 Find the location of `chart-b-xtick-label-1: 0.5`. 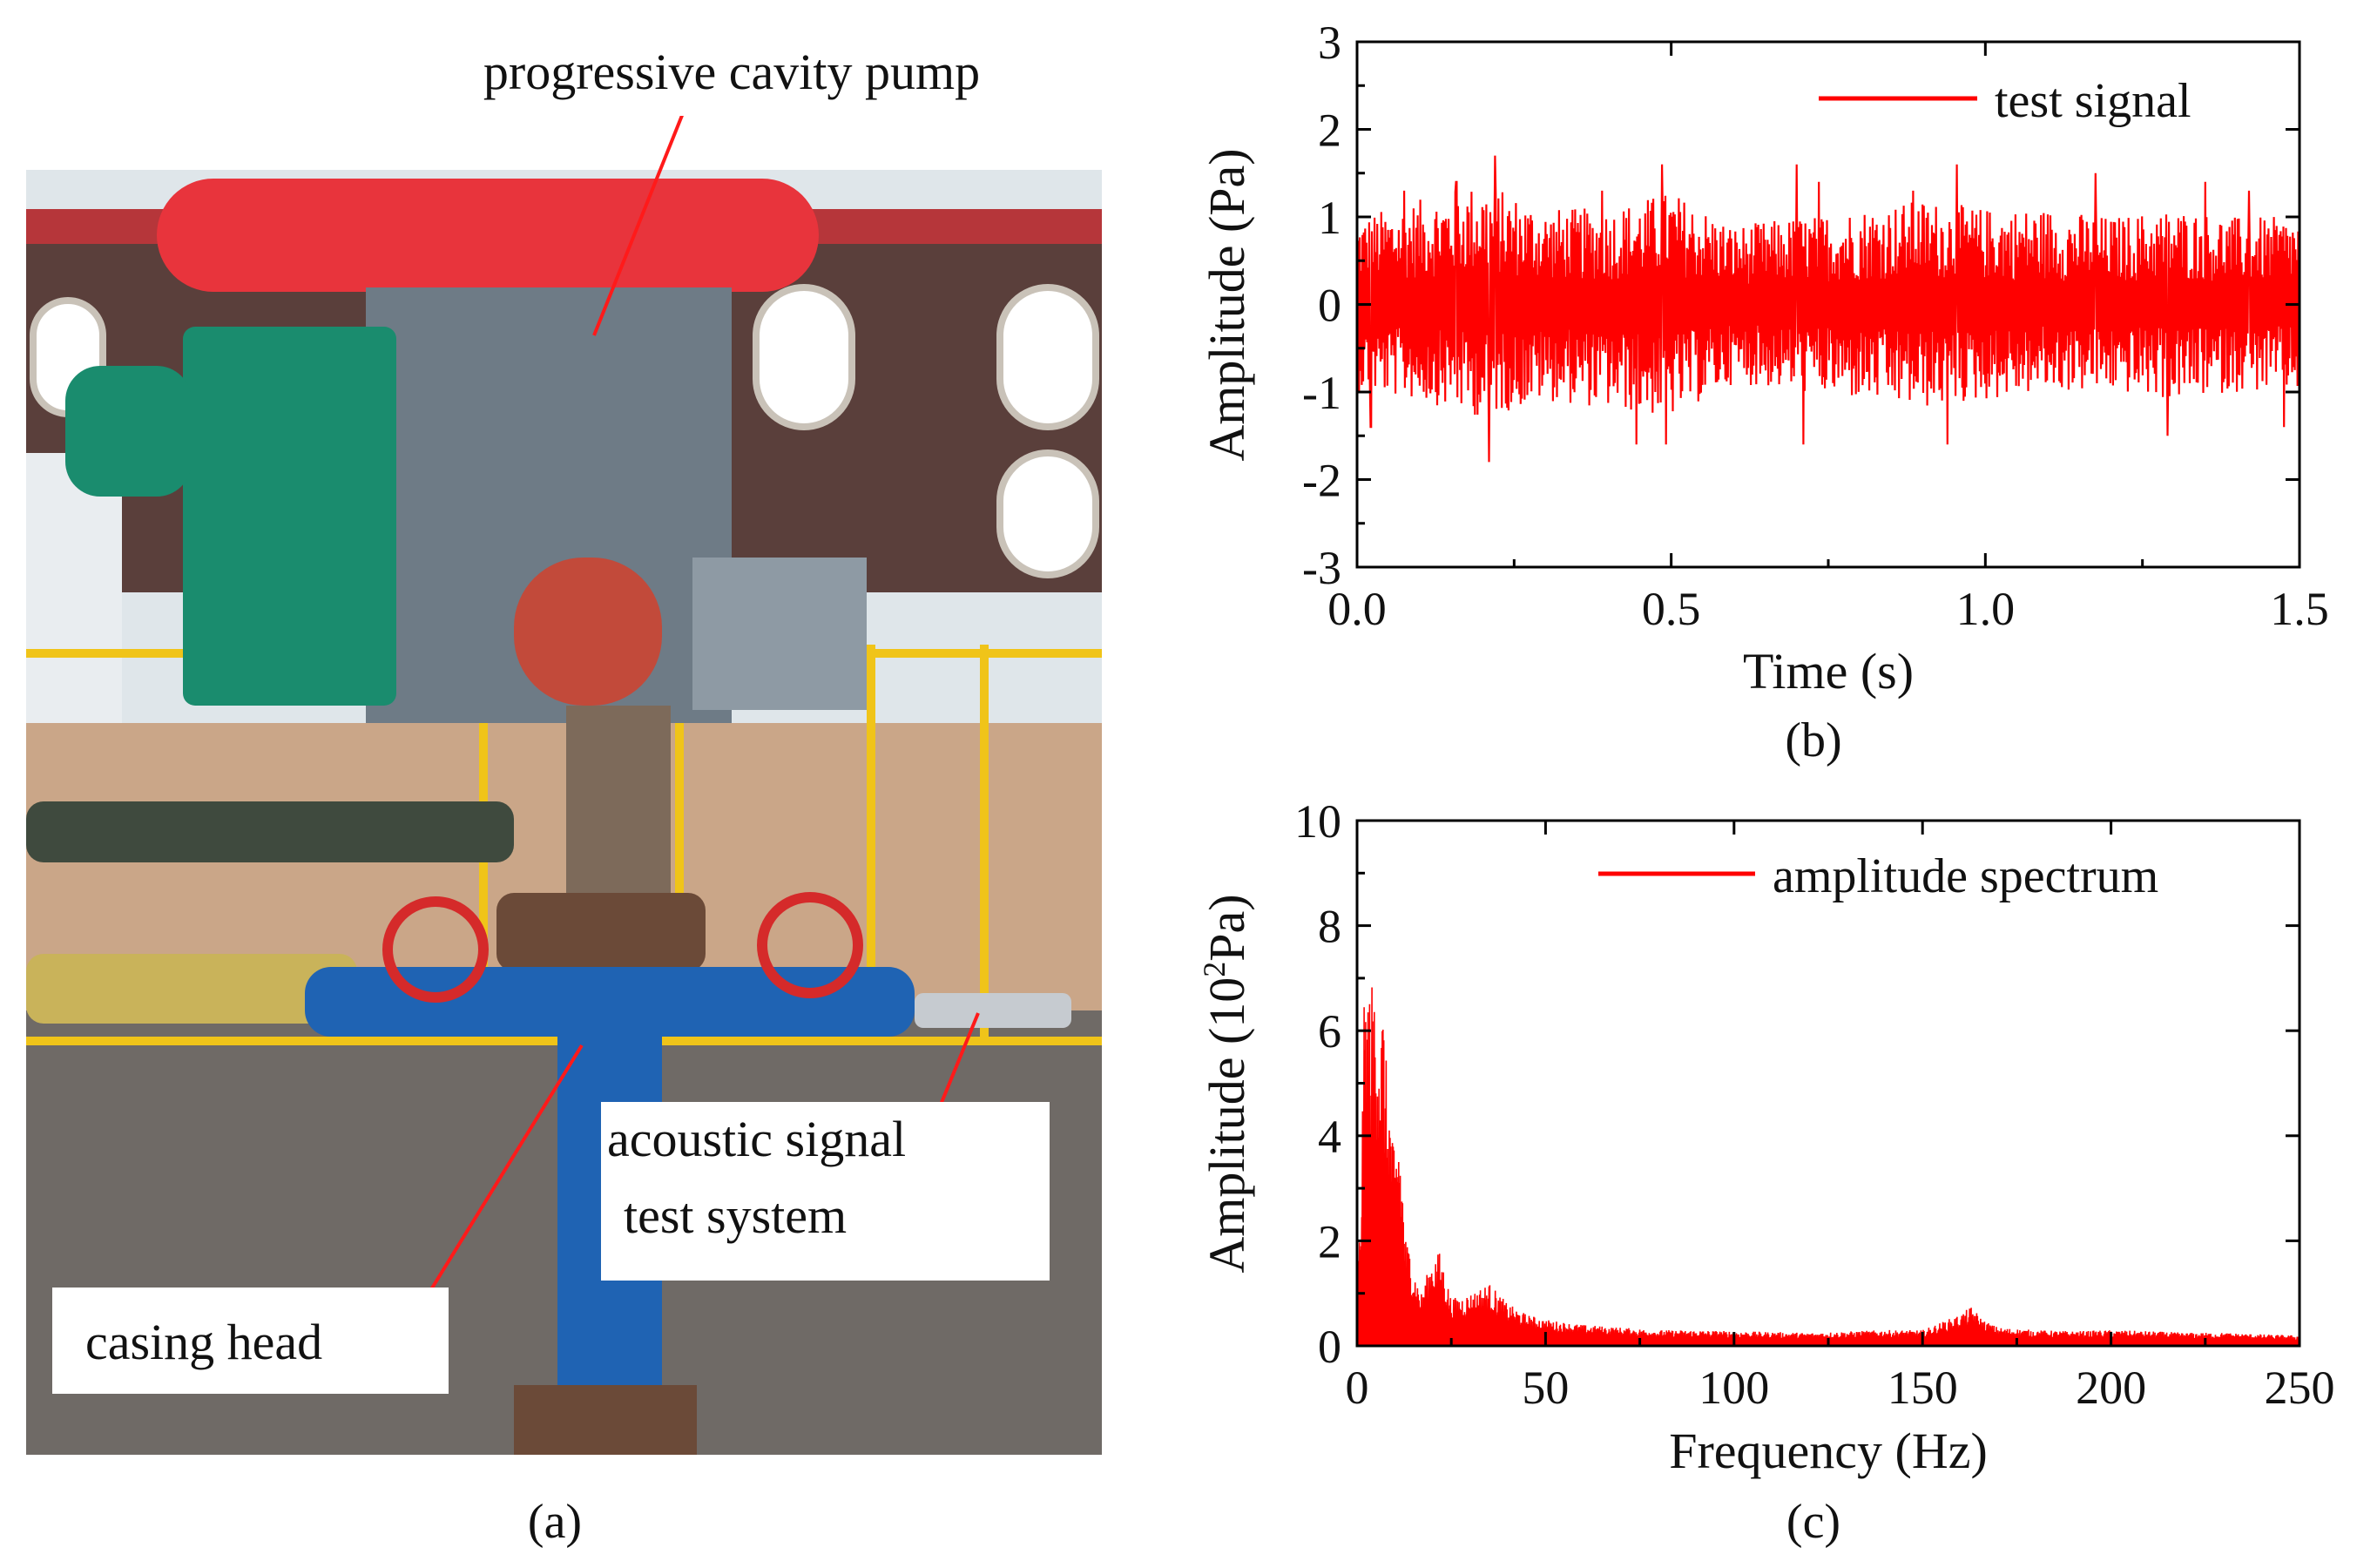

chart-b-xtick-label-1: 0.5 is located at coordinates (1671, 609).